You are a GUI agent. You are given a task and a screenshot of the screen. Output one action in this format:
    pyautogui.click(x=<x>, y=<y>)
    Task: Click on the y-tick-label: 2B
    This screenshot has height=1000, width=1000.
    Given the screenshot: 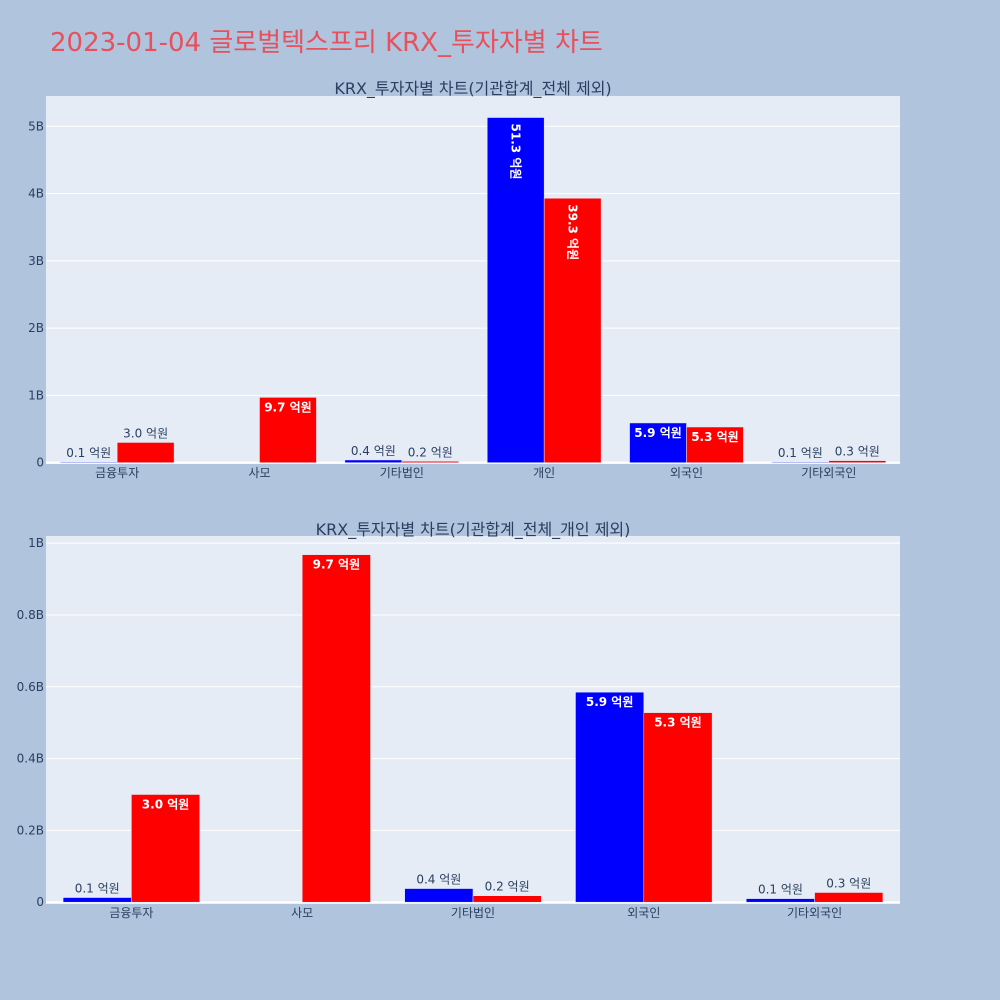 What is the action you would take?
    pyautogui.click(x=36, y=328)
    